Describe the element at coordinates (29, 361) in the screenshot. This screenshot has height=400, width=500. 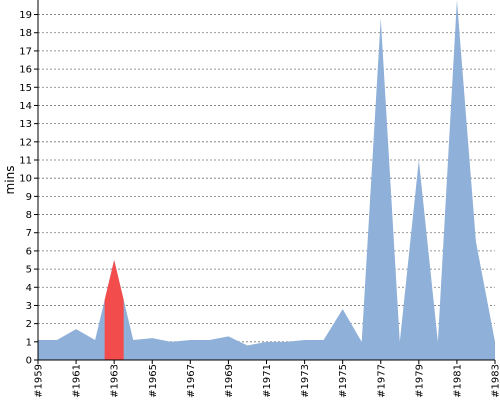
I see `y-tick-label: 0` at that location.